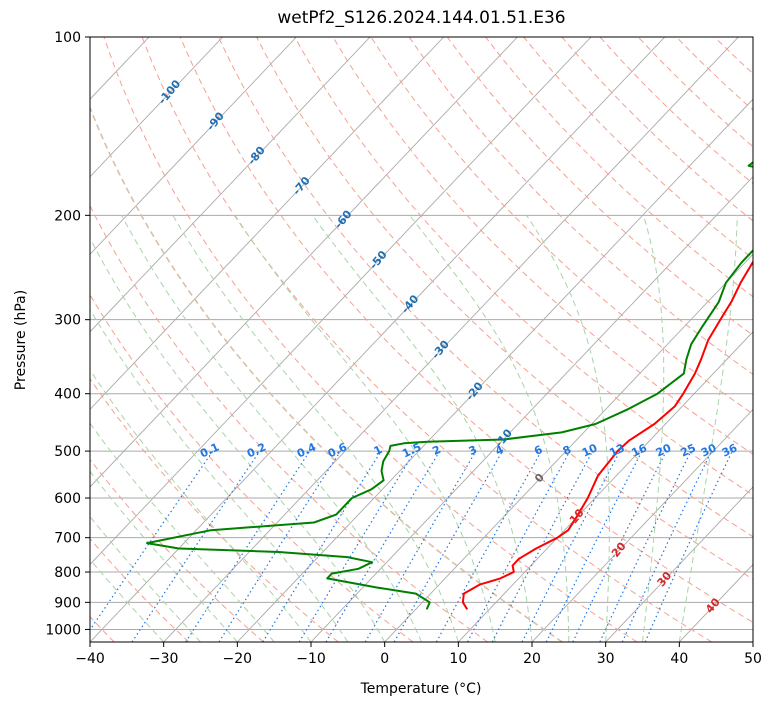  Describe the element at coordinates (209, 450) in the screenshot. I see `mixing-ratio-label: 0.1` at that location.